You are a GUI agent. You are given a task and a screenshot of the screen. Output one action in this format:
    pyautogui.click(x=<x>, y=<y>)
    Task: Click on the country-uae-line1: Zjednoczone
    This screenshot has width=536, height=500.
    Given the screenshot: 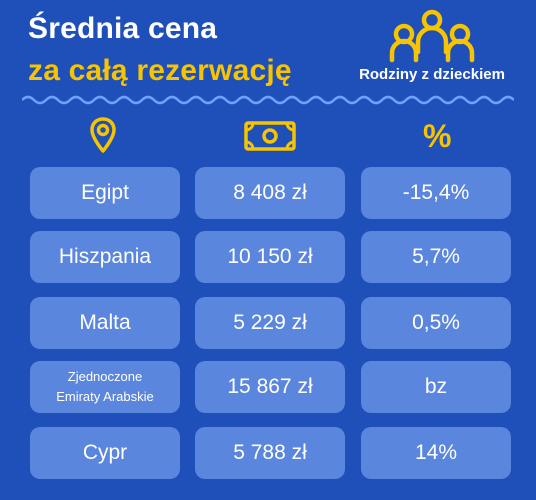 What is the action you would take?
    pyautogui.click(x=105, y=376)
    